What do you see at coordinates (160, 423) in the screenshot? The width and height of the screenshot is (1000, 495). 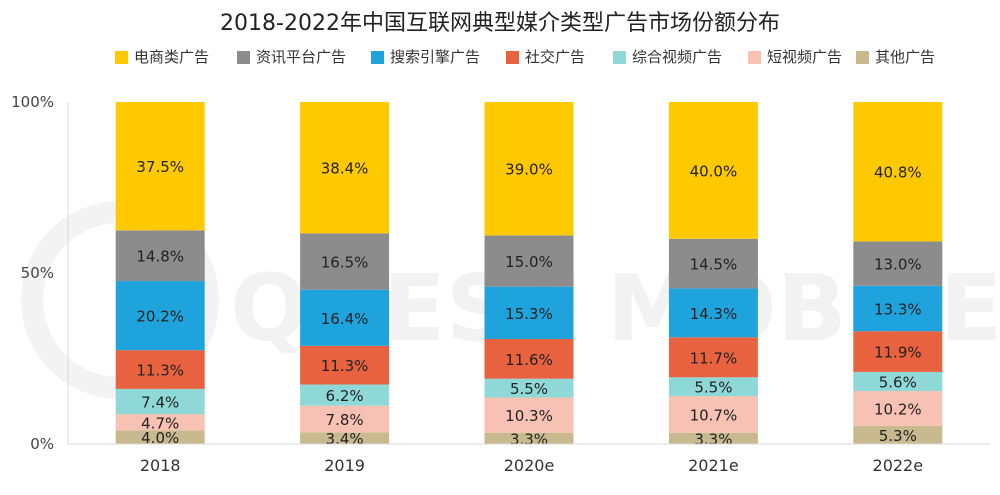 I see `data-label: 4.7%` at bounding box center [160, 423].